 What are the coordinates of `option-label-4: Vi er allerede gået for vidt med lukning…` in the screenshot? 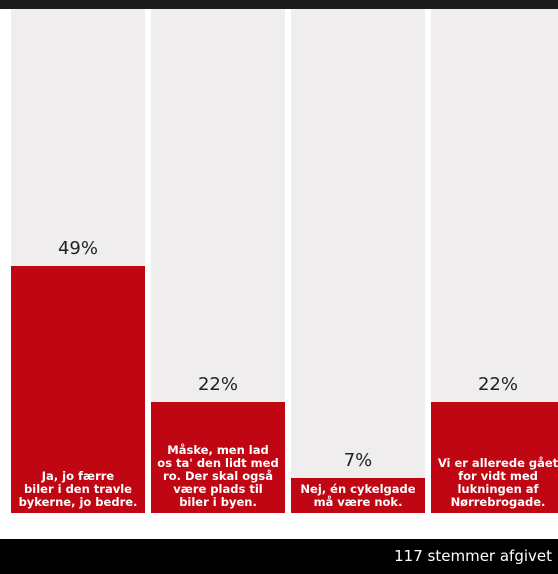 It's located at (497, 482).